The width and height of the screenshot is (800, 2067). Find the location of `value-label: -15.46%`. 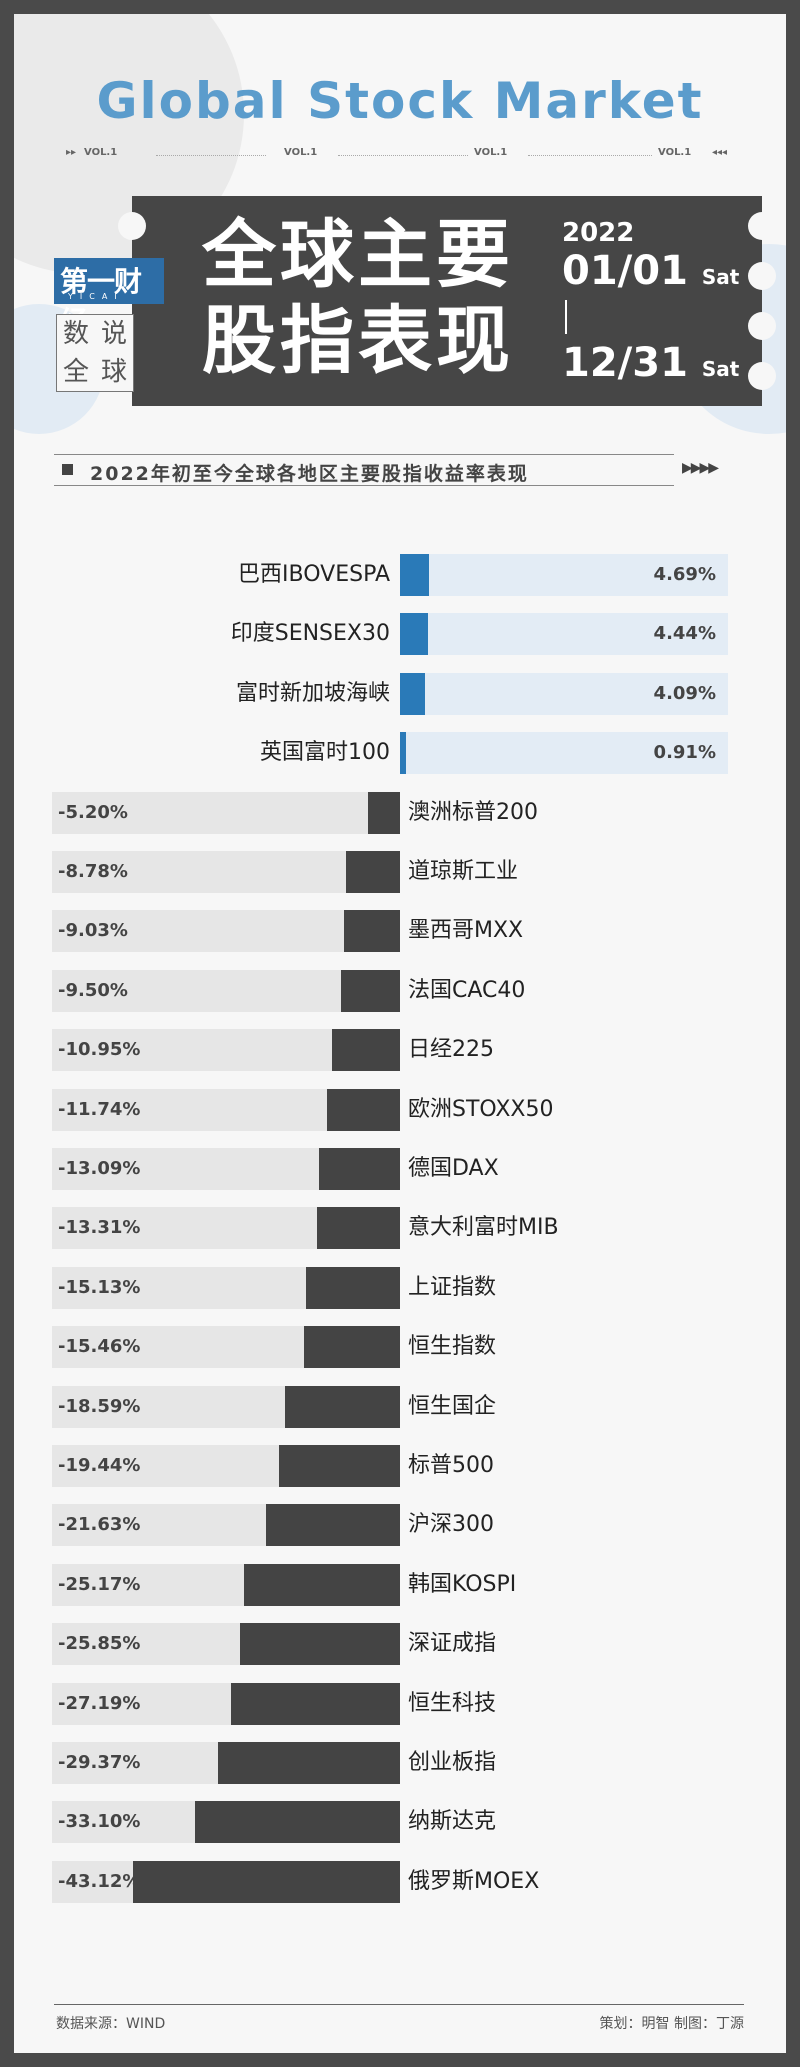

value-label: -15.46% is located at coordinates (99, 1347).